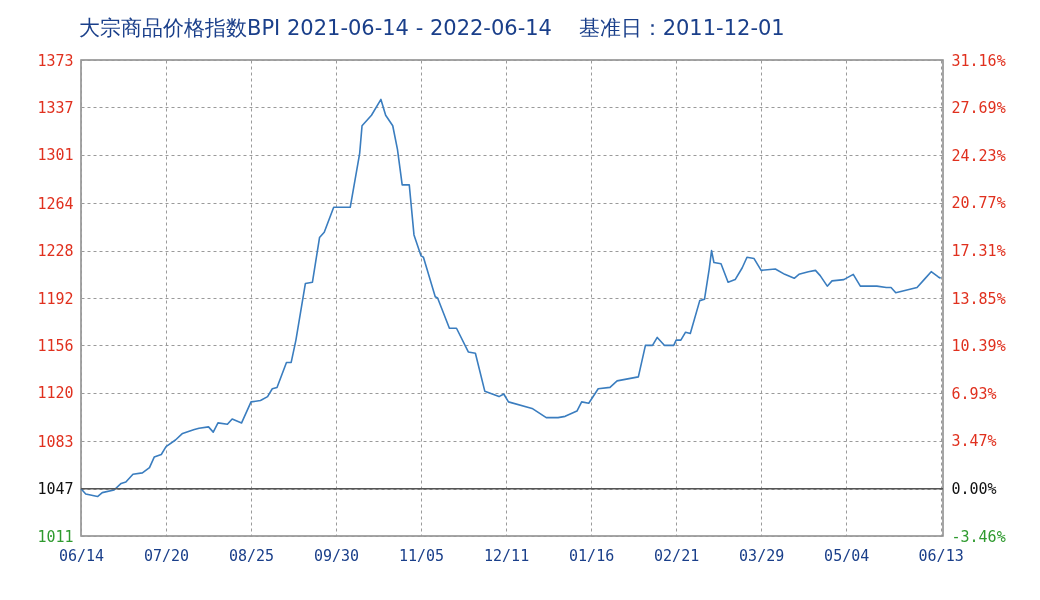  What do you see at coordinates (55, 60) in the screenshot?
I see `y-tick-label: 1373` at bounding box center [55, 60].